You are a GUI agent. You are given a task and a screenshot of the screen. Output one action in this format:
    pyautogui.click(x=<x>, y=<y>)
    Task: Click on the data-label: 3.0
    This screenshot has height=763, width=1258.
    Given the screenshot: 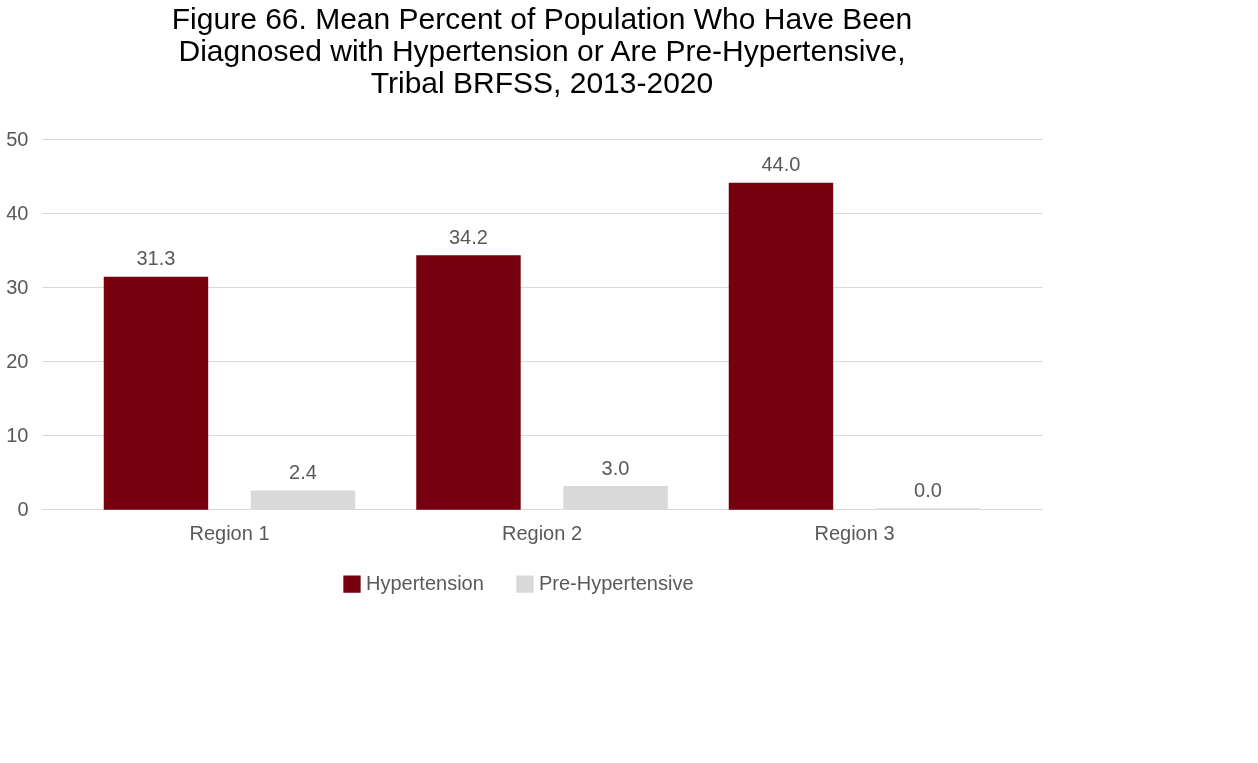 What is the action you would take?
    pyautogui.click(x=615, y=467)
    